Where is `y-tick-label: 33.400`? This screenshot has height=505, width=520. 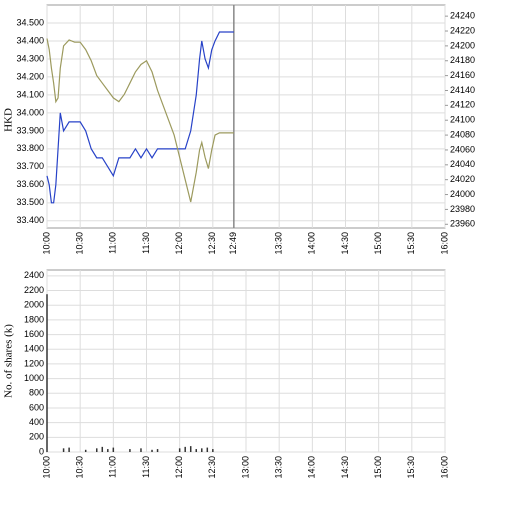
y-tick-label: 33.400 is located at coordinates (30, 220).